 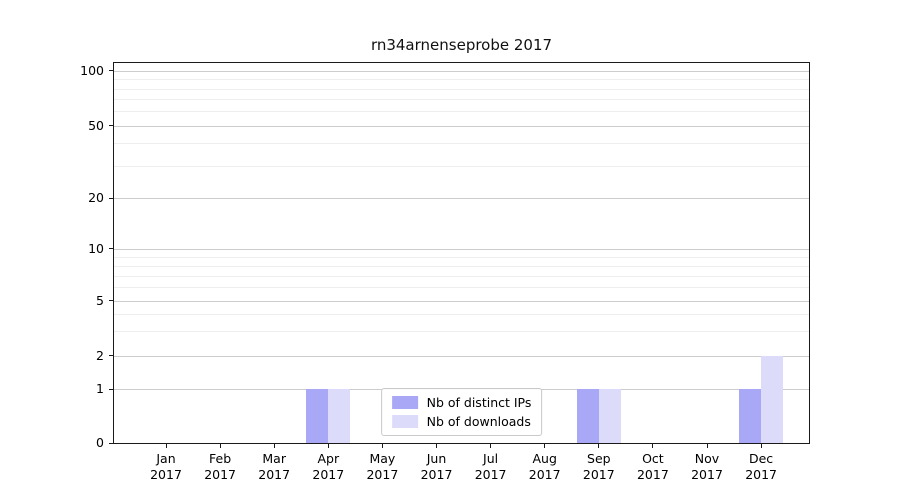 I want to click on x-tick-month: Oct, so click(x=653, y=458).